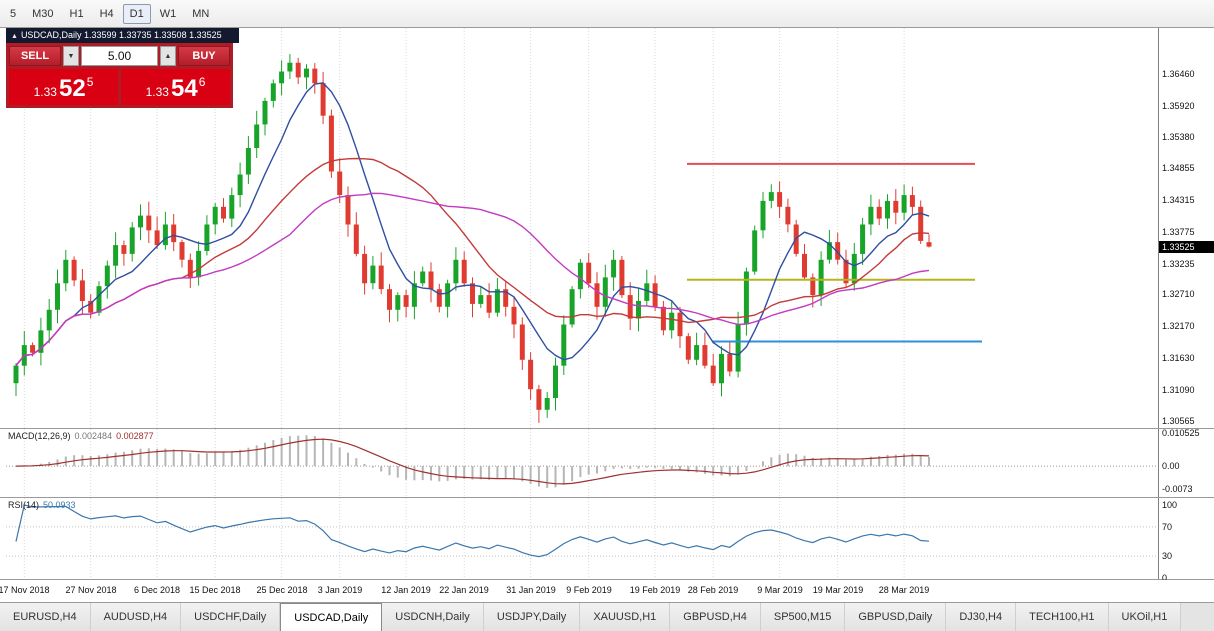  What do you see at coordinates (780, 590) in the screenshot?
I see `date-label: 9 Mar 2019` at bounding box center [780, 590].